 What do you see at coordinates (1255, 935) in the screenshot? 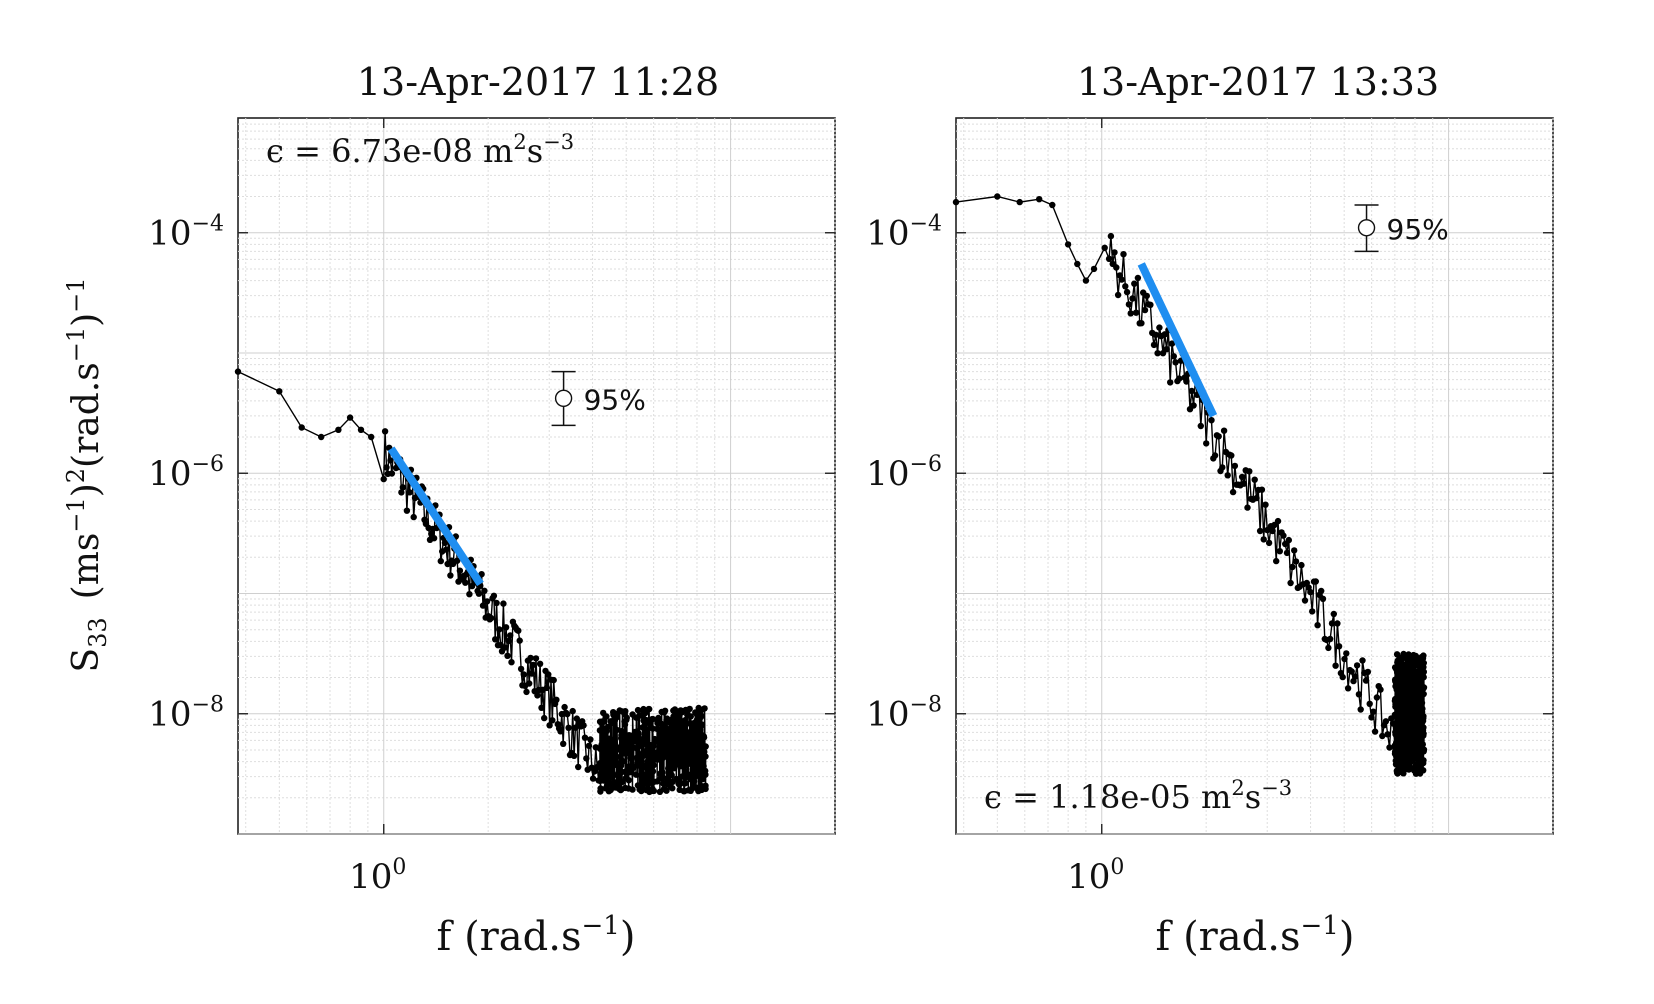
I see `panel-2-x-axis-label: f (rad.s−1)` at bounding box center [1255, 935].